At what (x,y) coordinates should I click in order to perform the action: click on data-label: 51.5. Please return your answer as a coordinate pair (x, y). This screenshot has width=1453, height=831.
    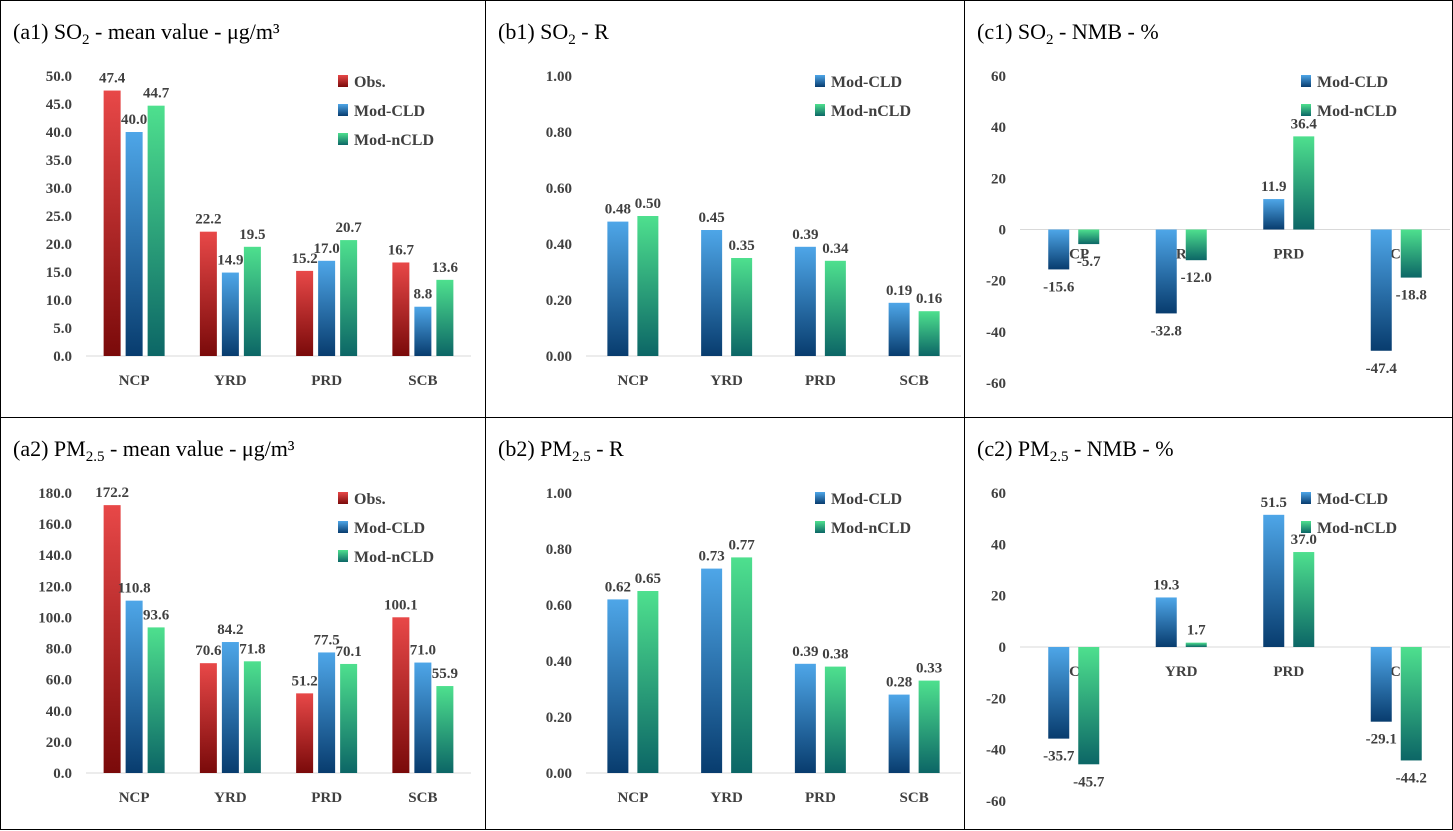
    Looking at the image, I should click on (1274, 503).